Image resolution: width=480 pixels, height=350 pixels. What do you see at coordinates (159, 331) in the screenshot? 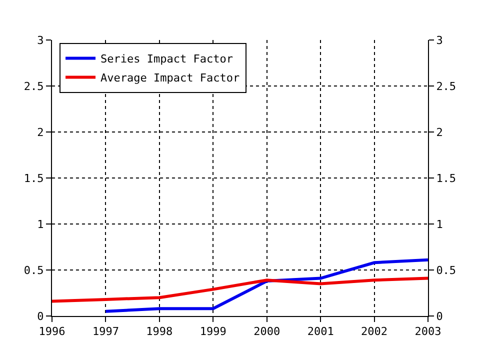
I see `x-tick-label: 1998` at bounding box center [159, 331].